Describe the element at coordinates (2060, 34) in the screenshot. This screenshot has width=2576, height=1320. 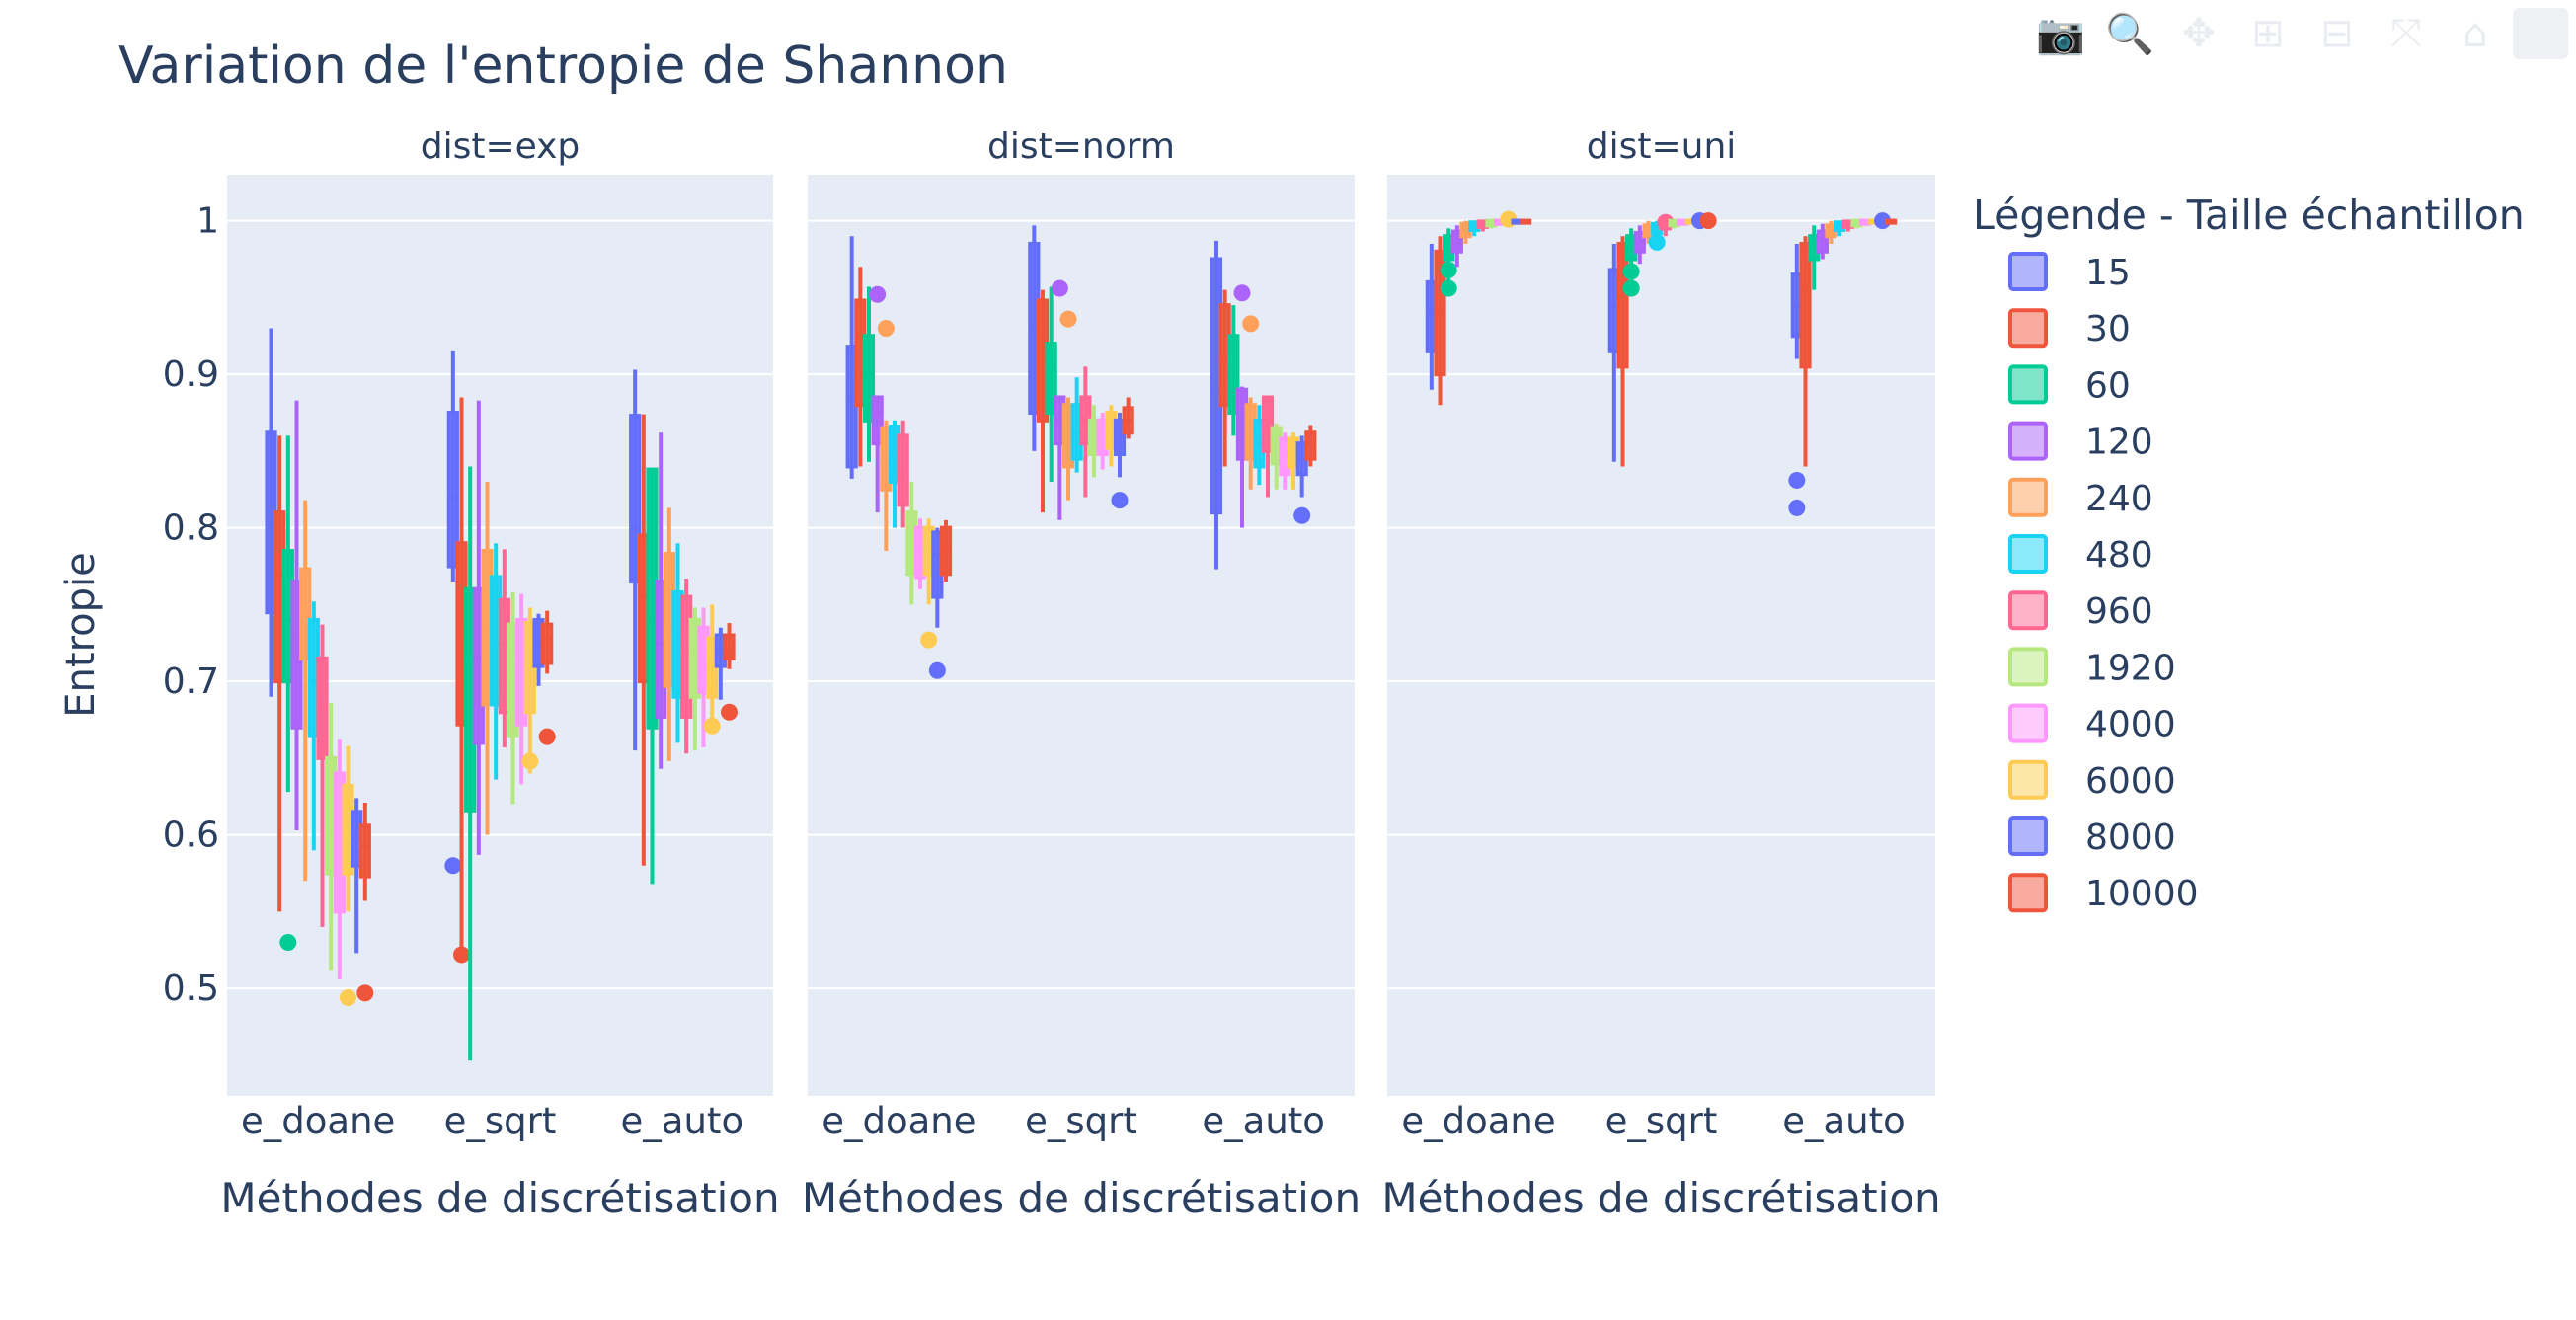
I see `camera-icon: 📷` at that location.